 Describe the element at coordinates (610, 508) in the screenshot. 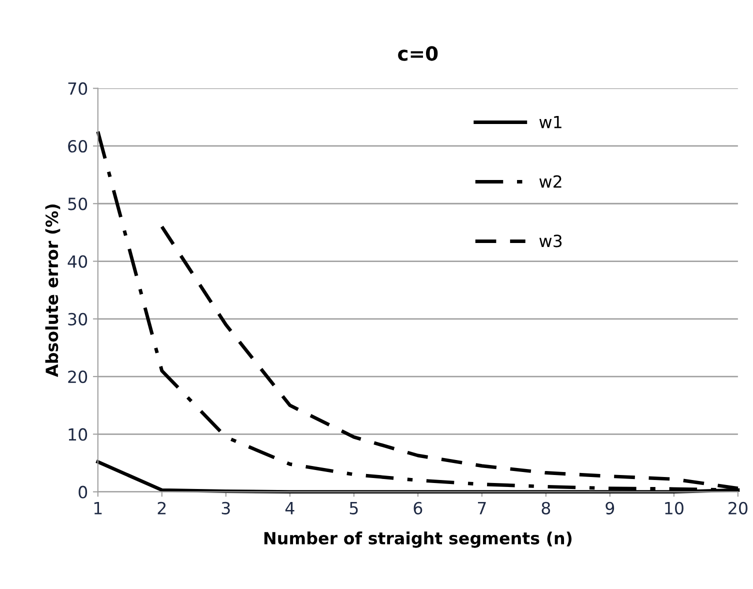

I see `x-tick-label: 9` at that location.